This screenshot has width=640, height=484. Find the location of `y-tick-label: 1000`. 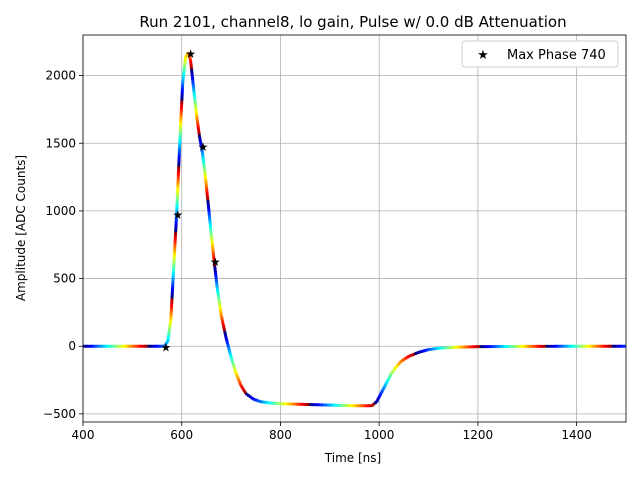

y-tick-label: 1000 is located at coordinates (60, 211).